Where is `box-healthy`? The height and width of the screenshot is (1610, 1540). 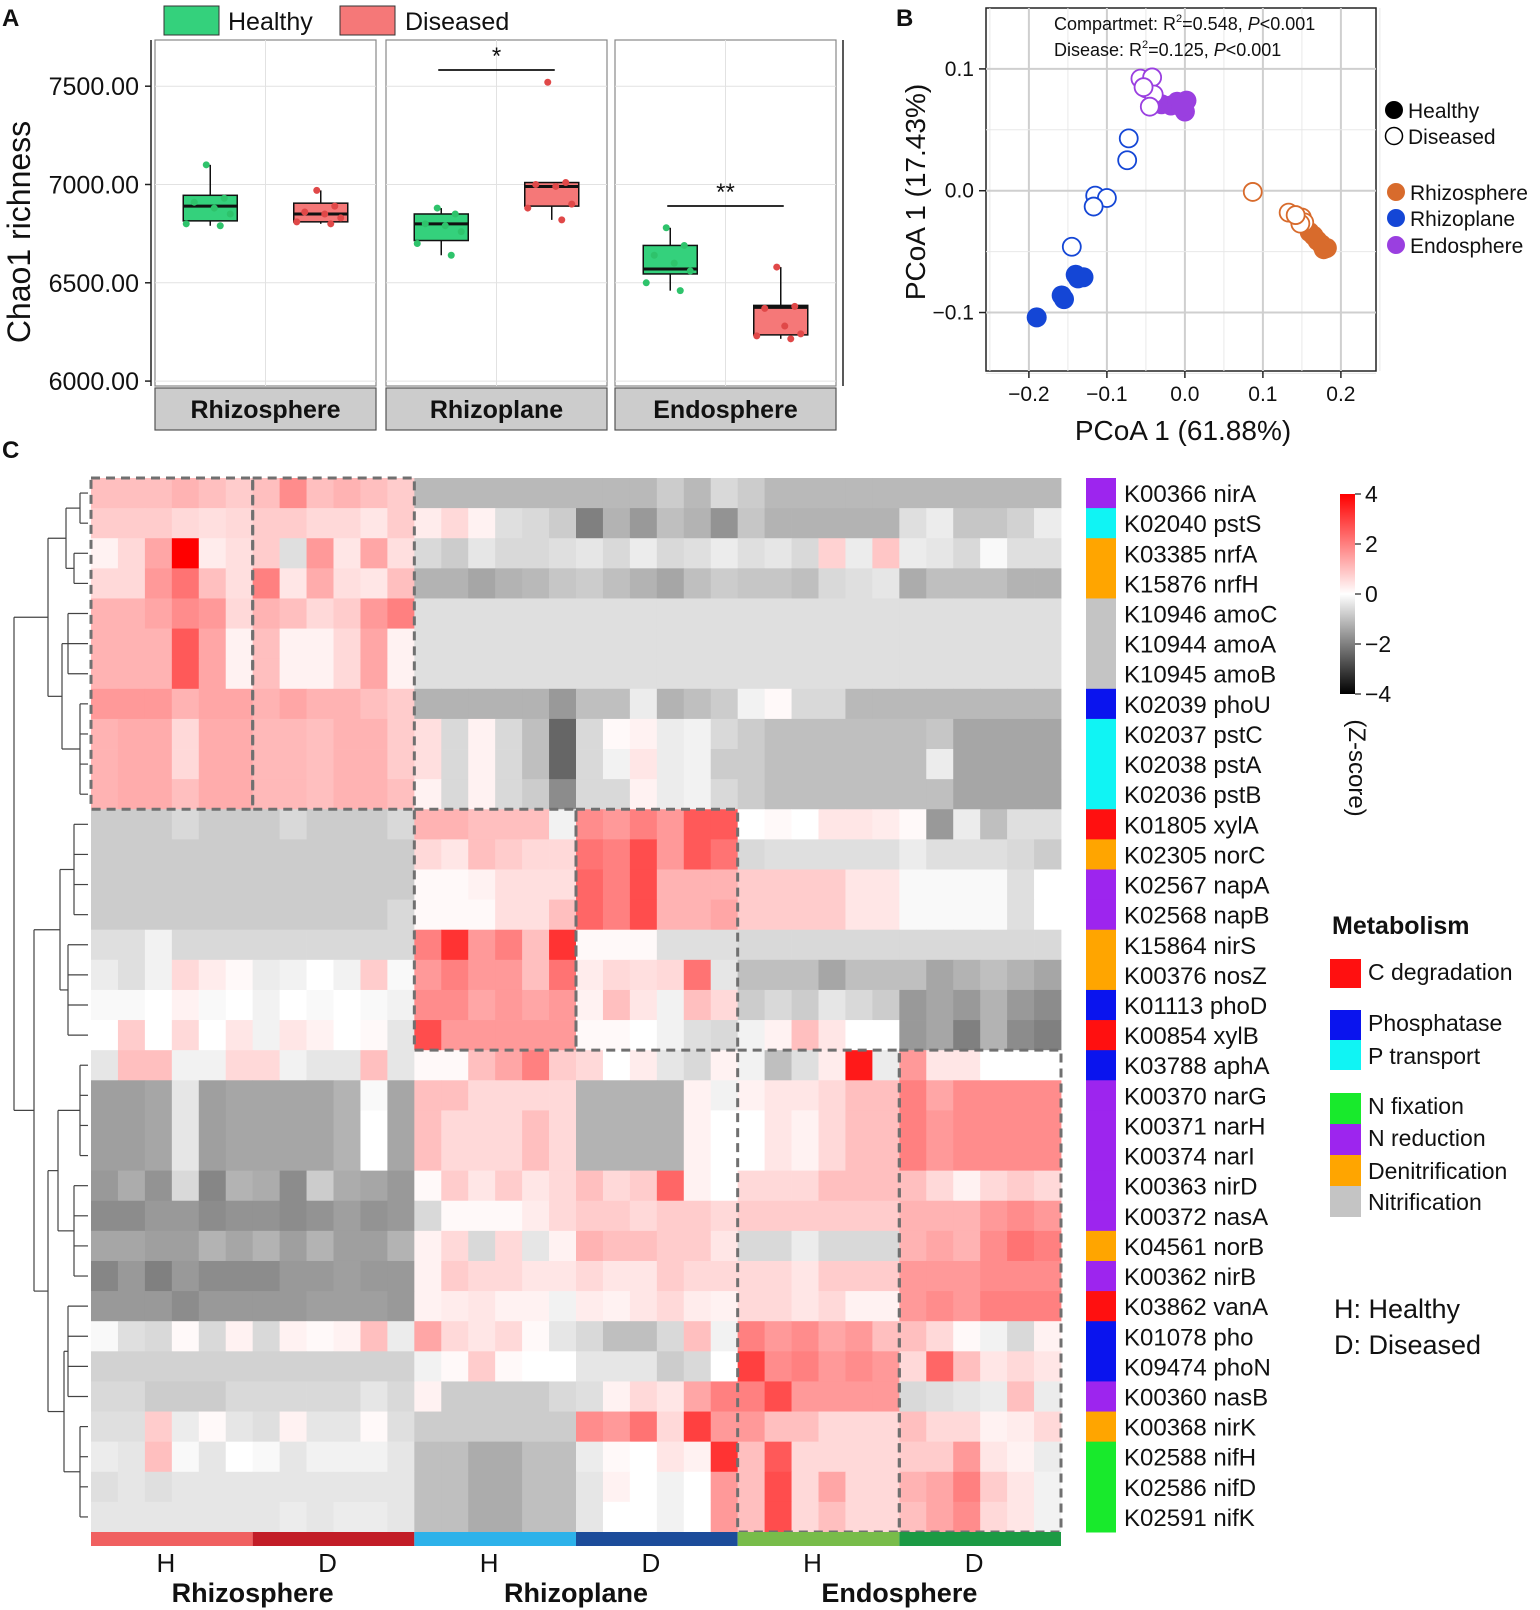 box-healthy is located at coordinates (441, 227).